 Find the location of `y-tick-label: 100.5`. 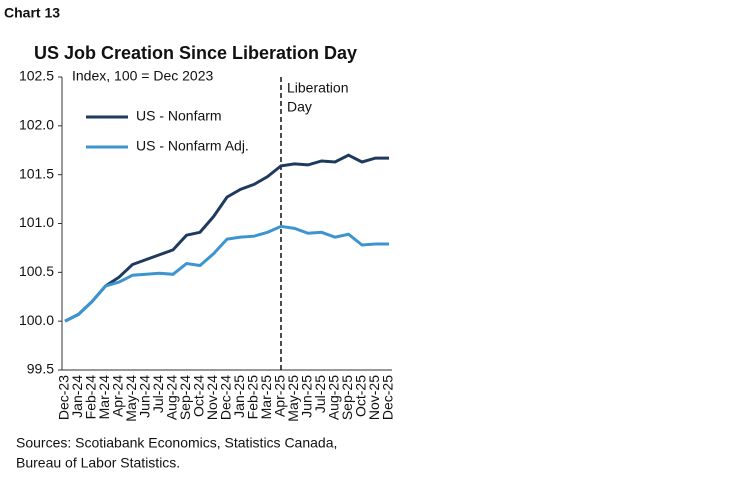

y-tick-label: 100.5 is located at coordinates (36, 271).